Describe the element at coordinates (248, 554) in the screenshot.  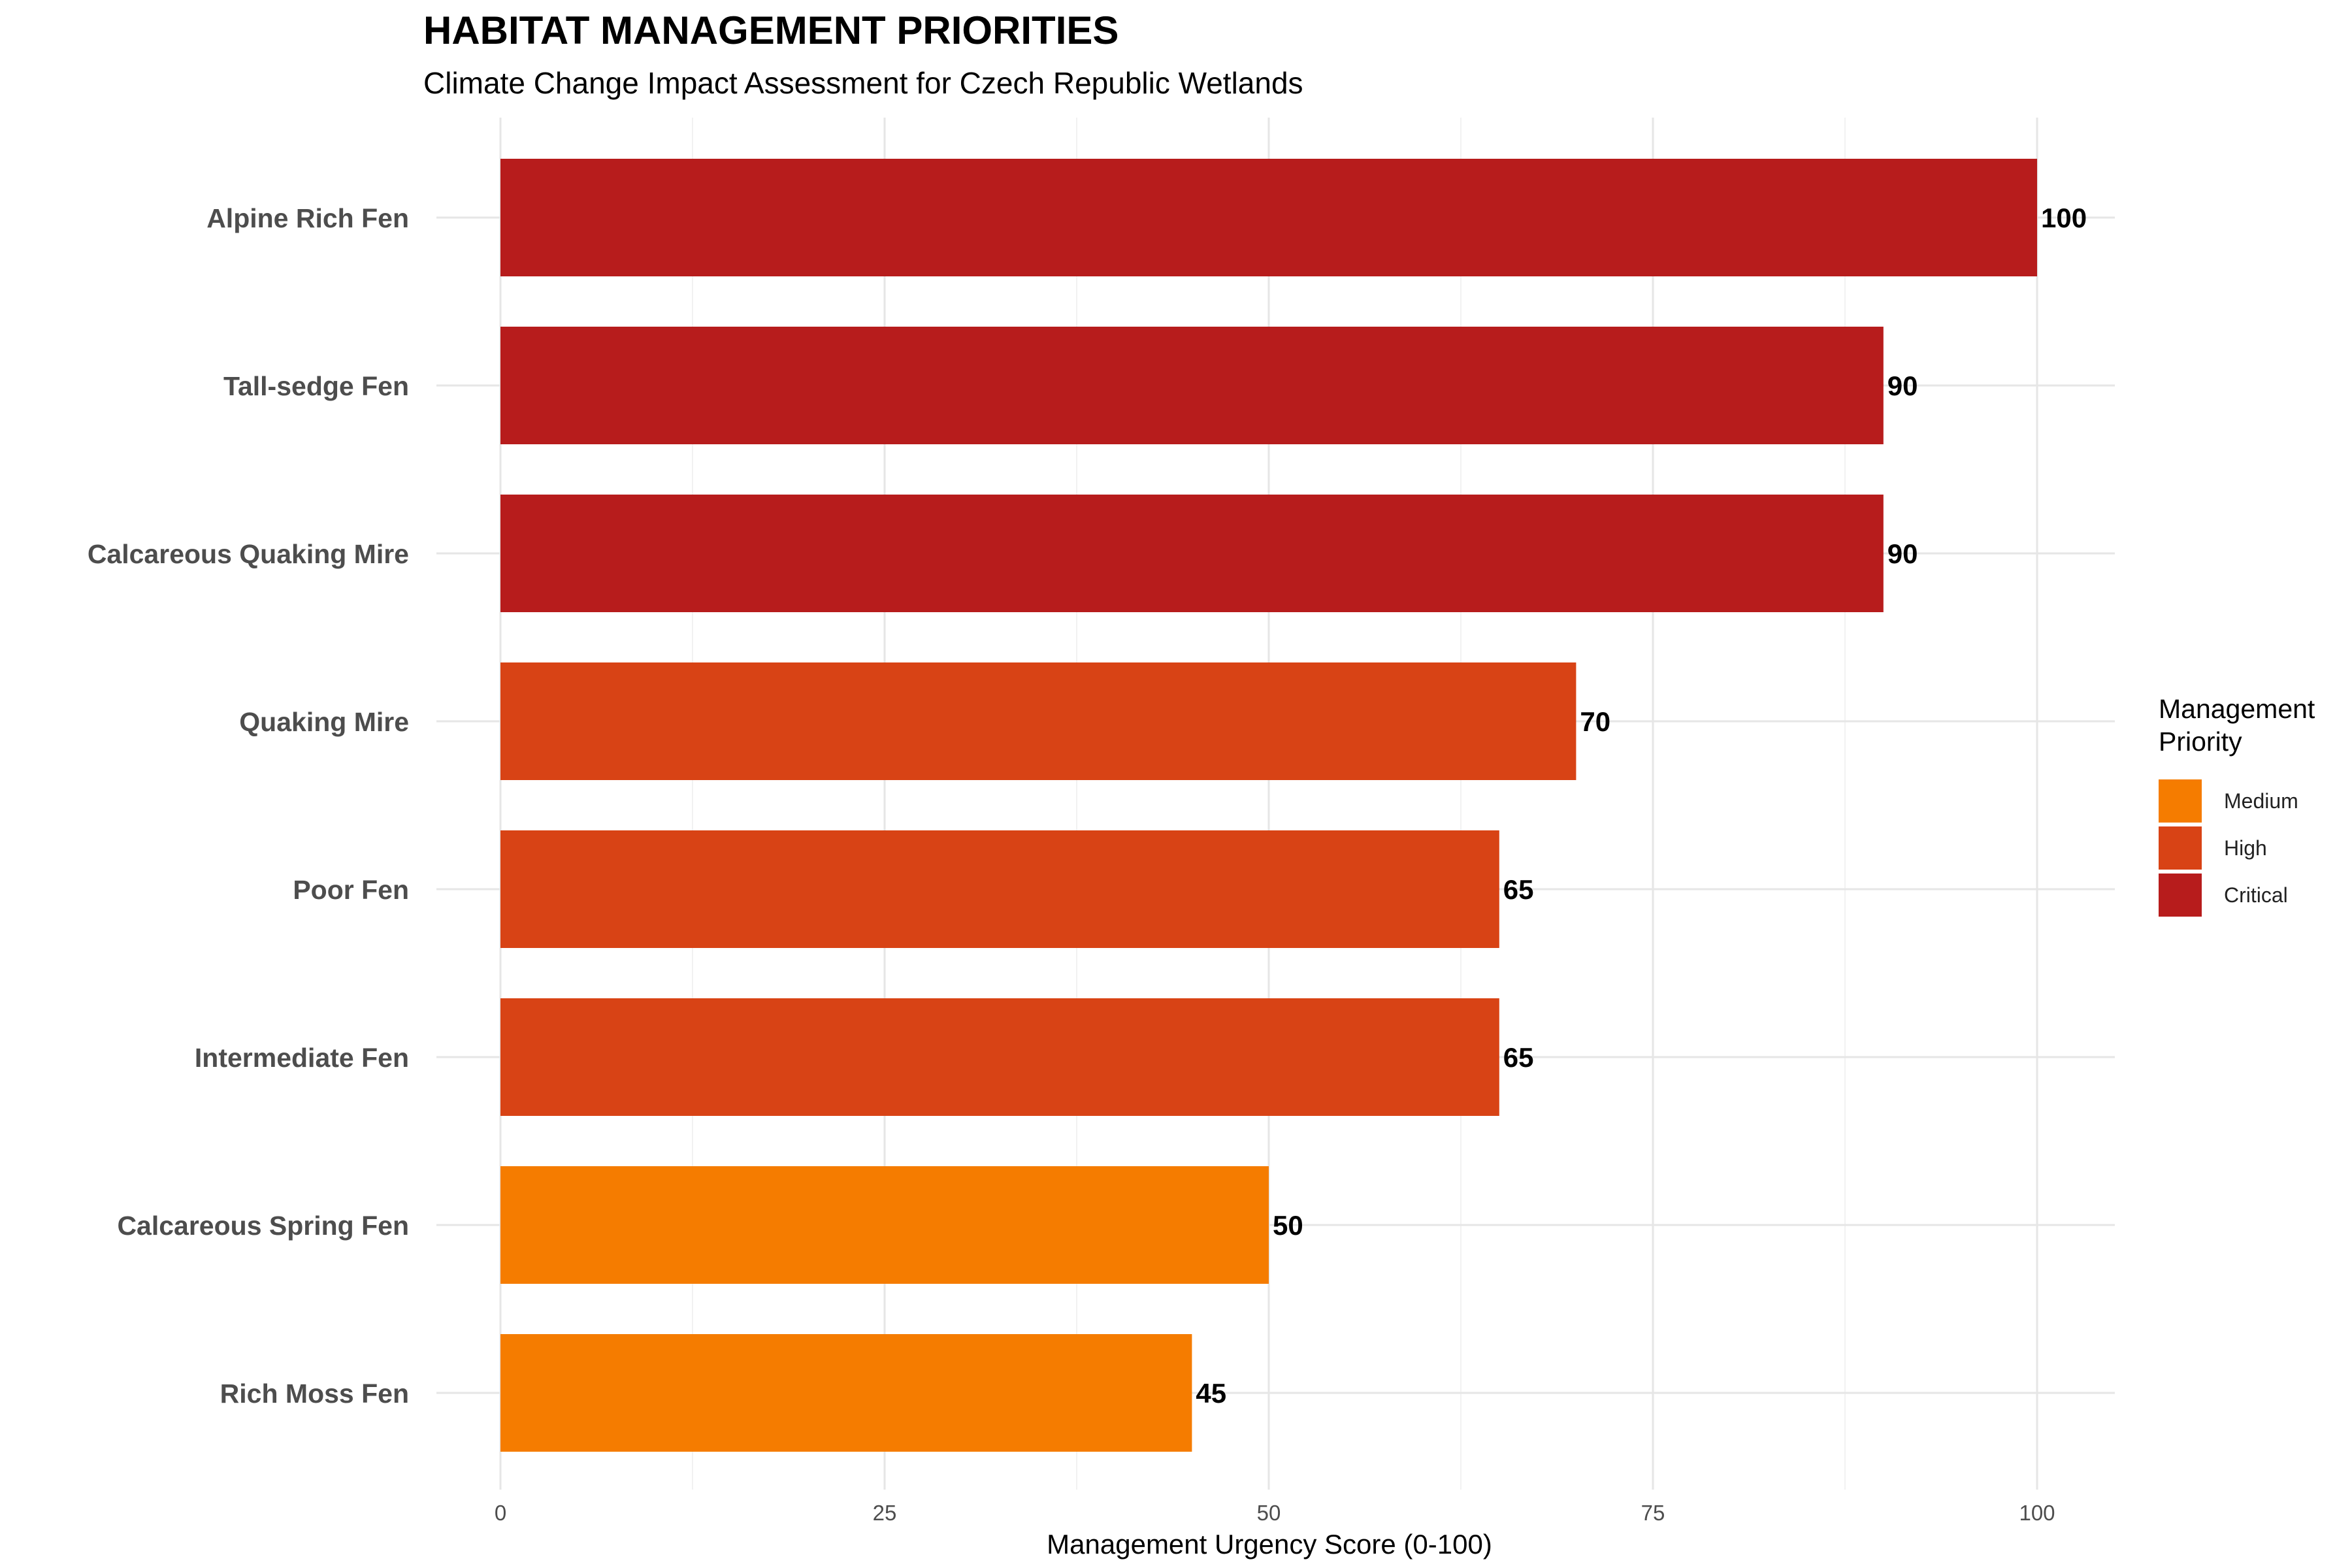
I see `y-axis-label: Calcareous Quaking Mire` at that location.